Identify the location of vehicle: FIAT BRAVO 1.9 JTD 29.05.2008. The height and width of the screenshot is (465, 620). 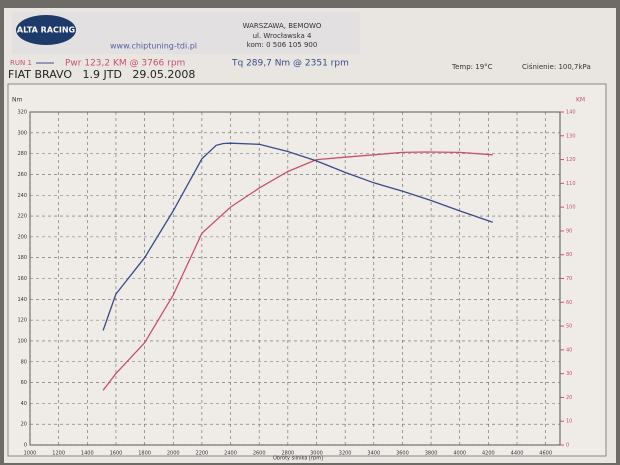
(101, 74).